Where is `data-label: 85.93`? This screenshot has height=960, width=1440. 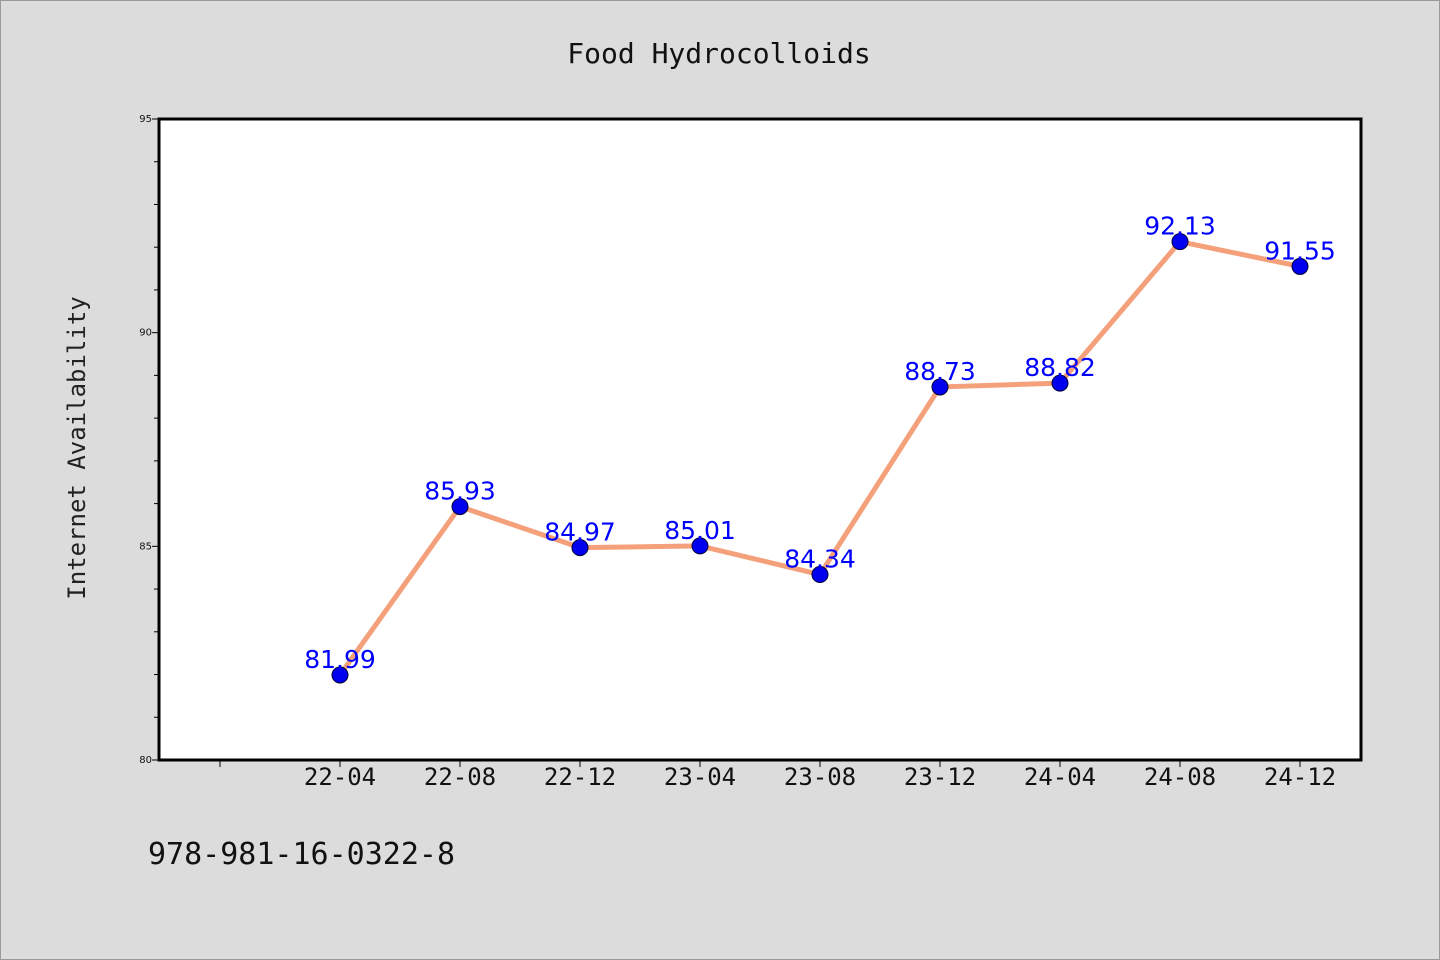
data-label: 85.93 is located at coordinates (460, 491).